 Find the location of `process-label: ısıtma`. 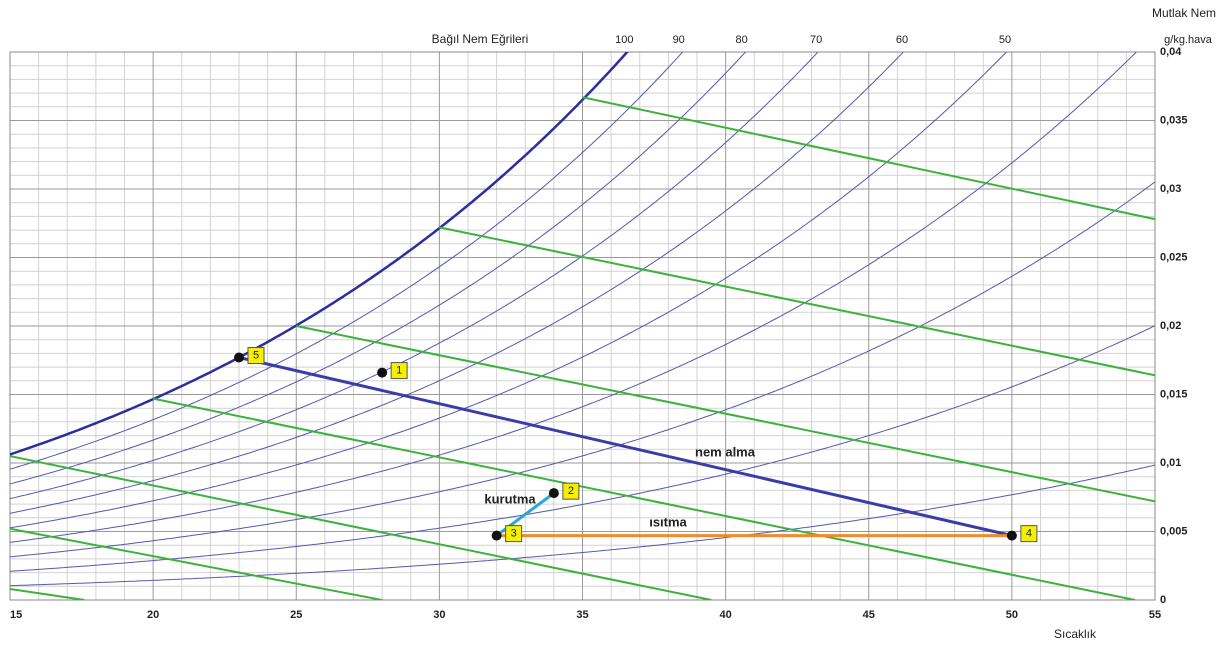

process-label: ısıtma is located at coordinates (668, 521).